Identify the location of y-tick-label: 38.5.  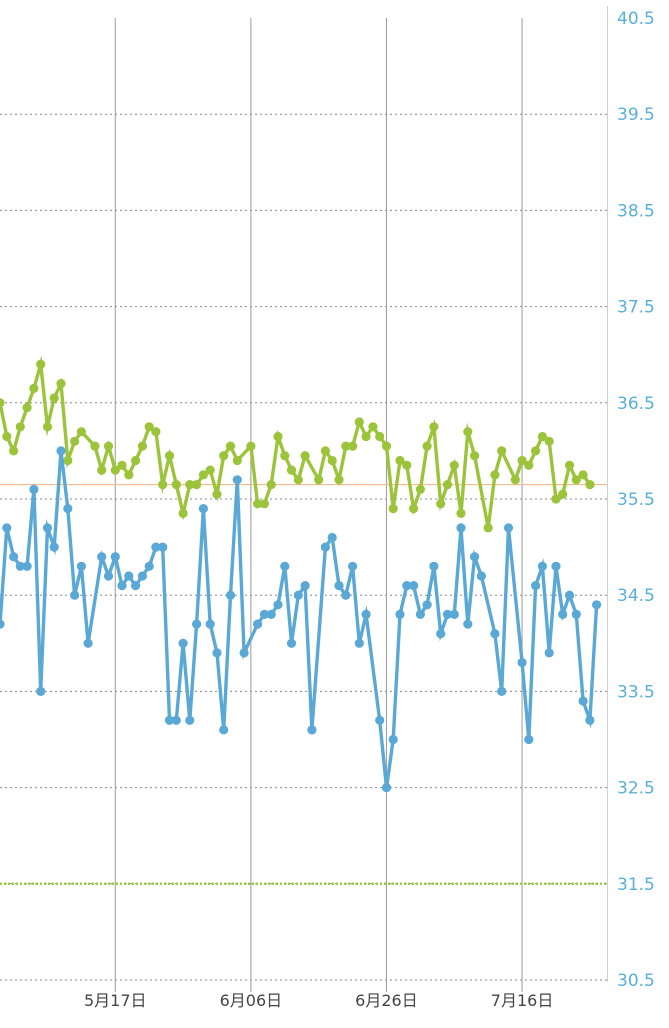
(636, 211).